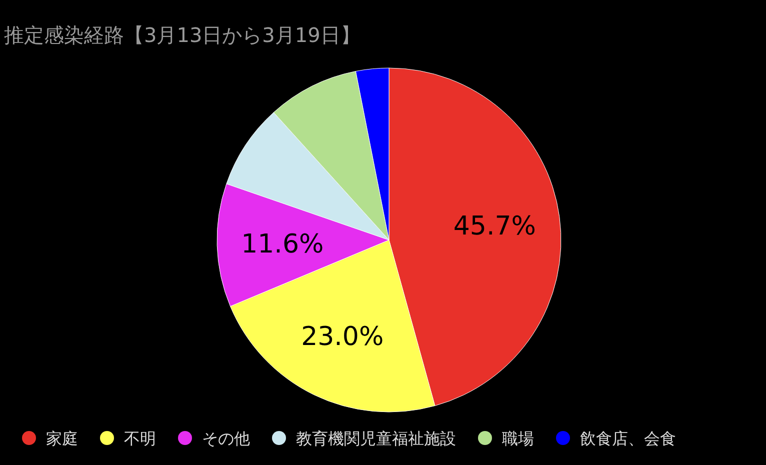 The width and height of the screenshot is (766, 465). What do you see at coordinates (182, 35) in the screenshot?
I see `chart-title: 推定感染経路【3月13日から3月19日】` at bounding box center [182, 35].